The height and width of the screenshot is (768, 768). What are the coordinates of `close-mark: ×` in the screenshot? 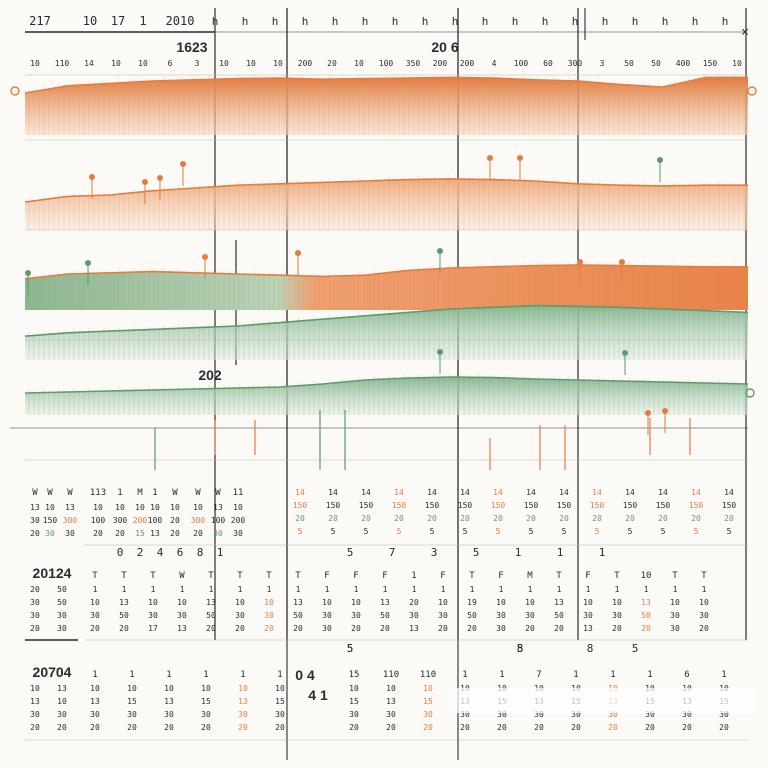 It's located at (745, 32).